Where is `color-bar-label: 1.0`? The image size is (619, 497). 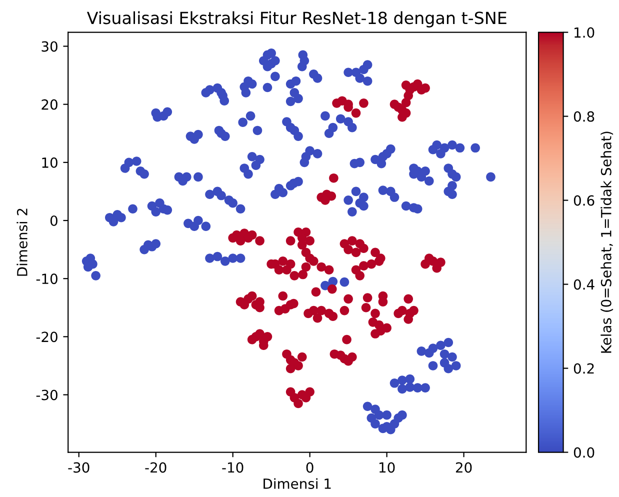 color-bar-label: 1.0 is located at coordinates (584, 32).